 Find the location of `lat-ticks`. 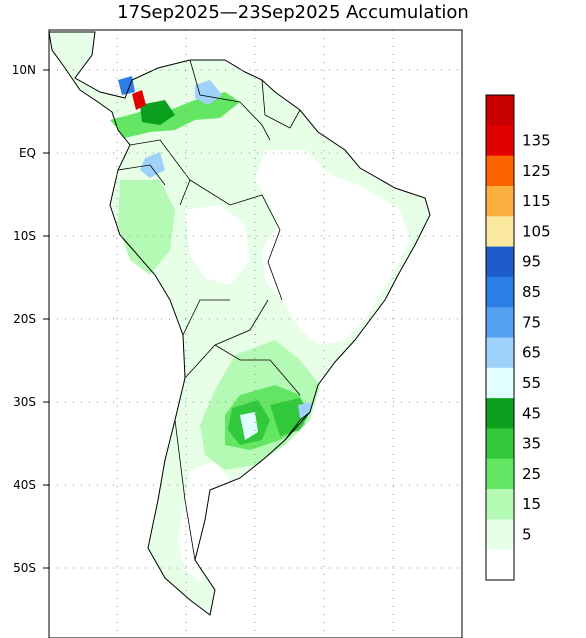

lat-ticks is located at coordinates (46, 319).